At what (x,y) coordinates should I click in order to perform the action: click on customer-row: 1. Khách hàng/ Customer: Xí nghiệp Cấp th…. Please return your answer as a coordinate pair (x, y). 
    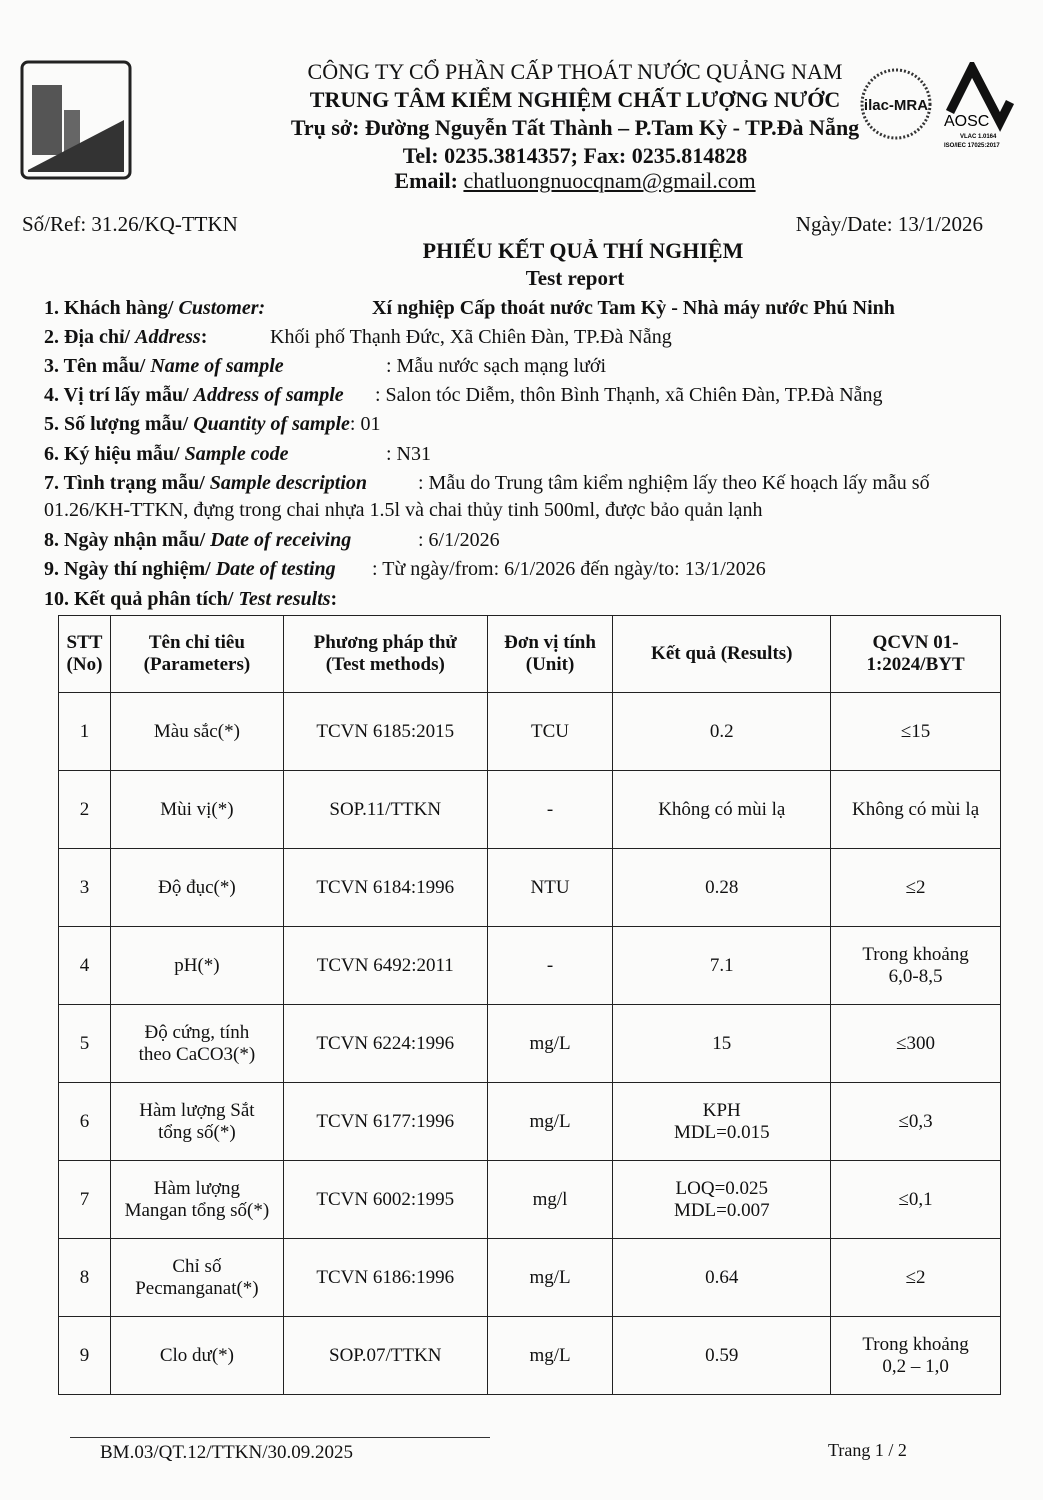
    Looking at the image, I should click on (469, 308).